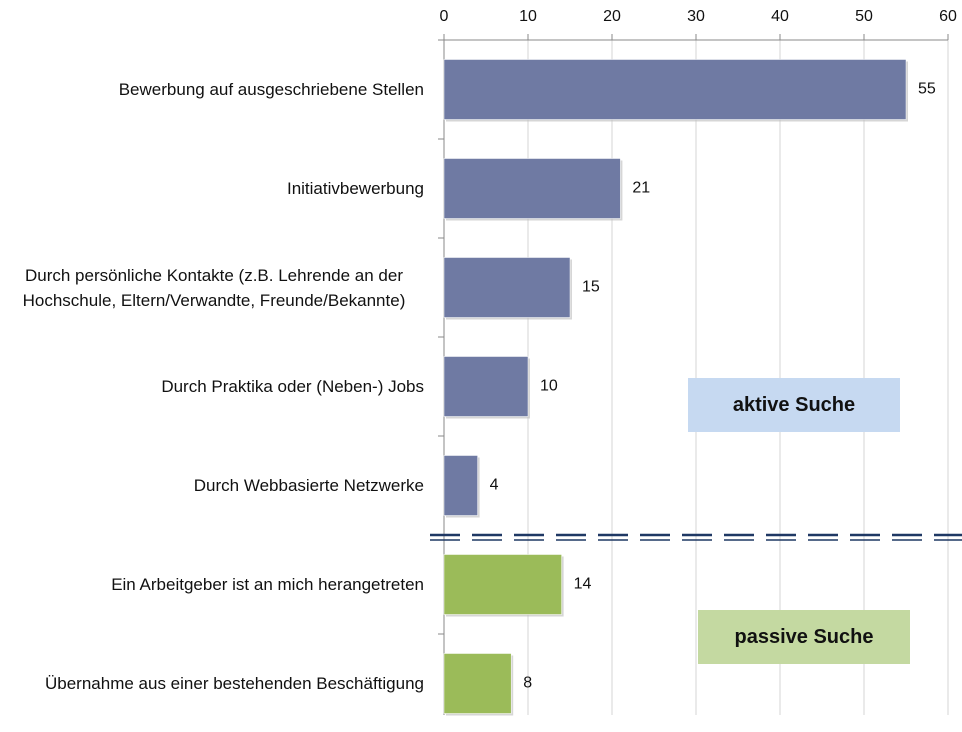 The width and height of the screenshot is (962, 732). I want to click on annotation: aktive Suche, so click(794, 405).